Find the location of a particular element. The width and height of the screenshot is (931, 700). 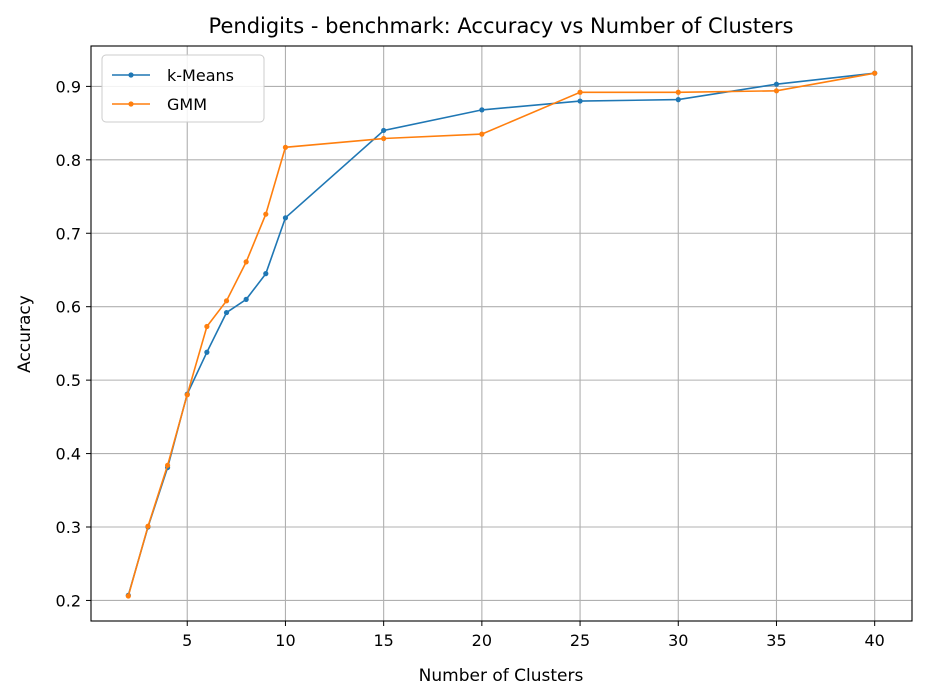

y-tick-label: 0.6 is located at coordinates (68, 307).